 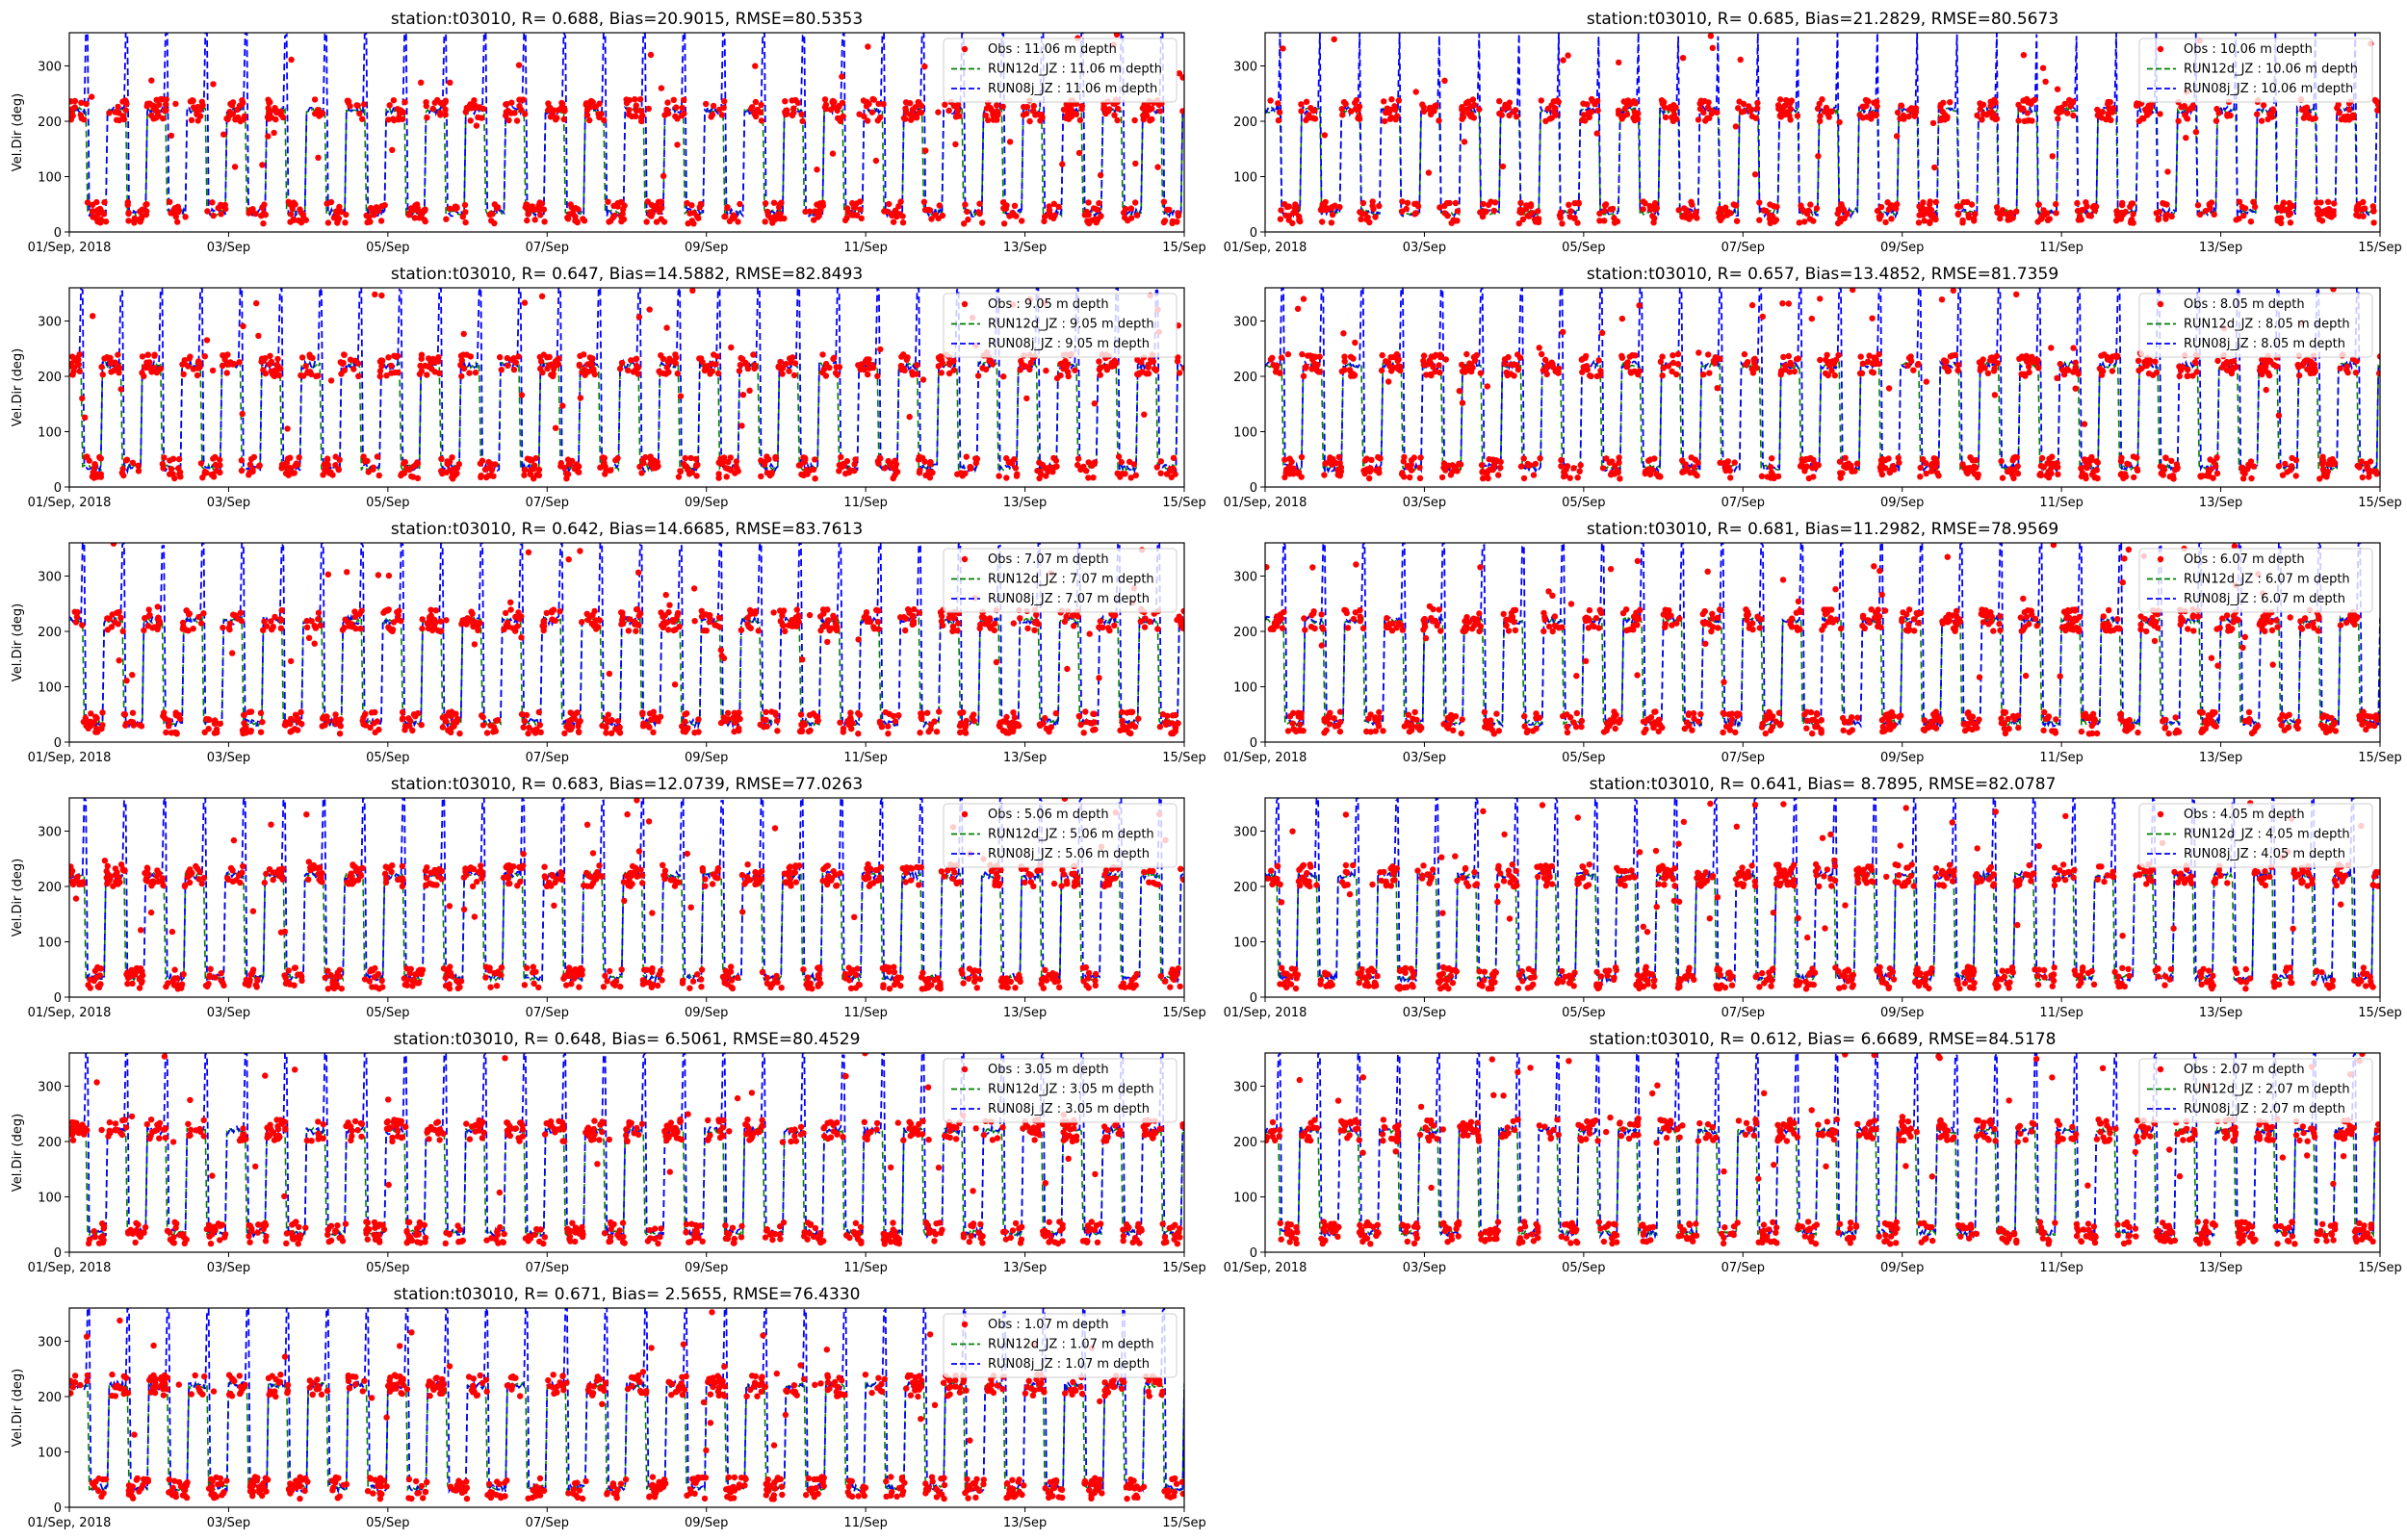 What do you see at coordinates (1183, 758) in the screenshot?
I see `x-tick-label: 15/Sep` at bounding box center [1183, 758].